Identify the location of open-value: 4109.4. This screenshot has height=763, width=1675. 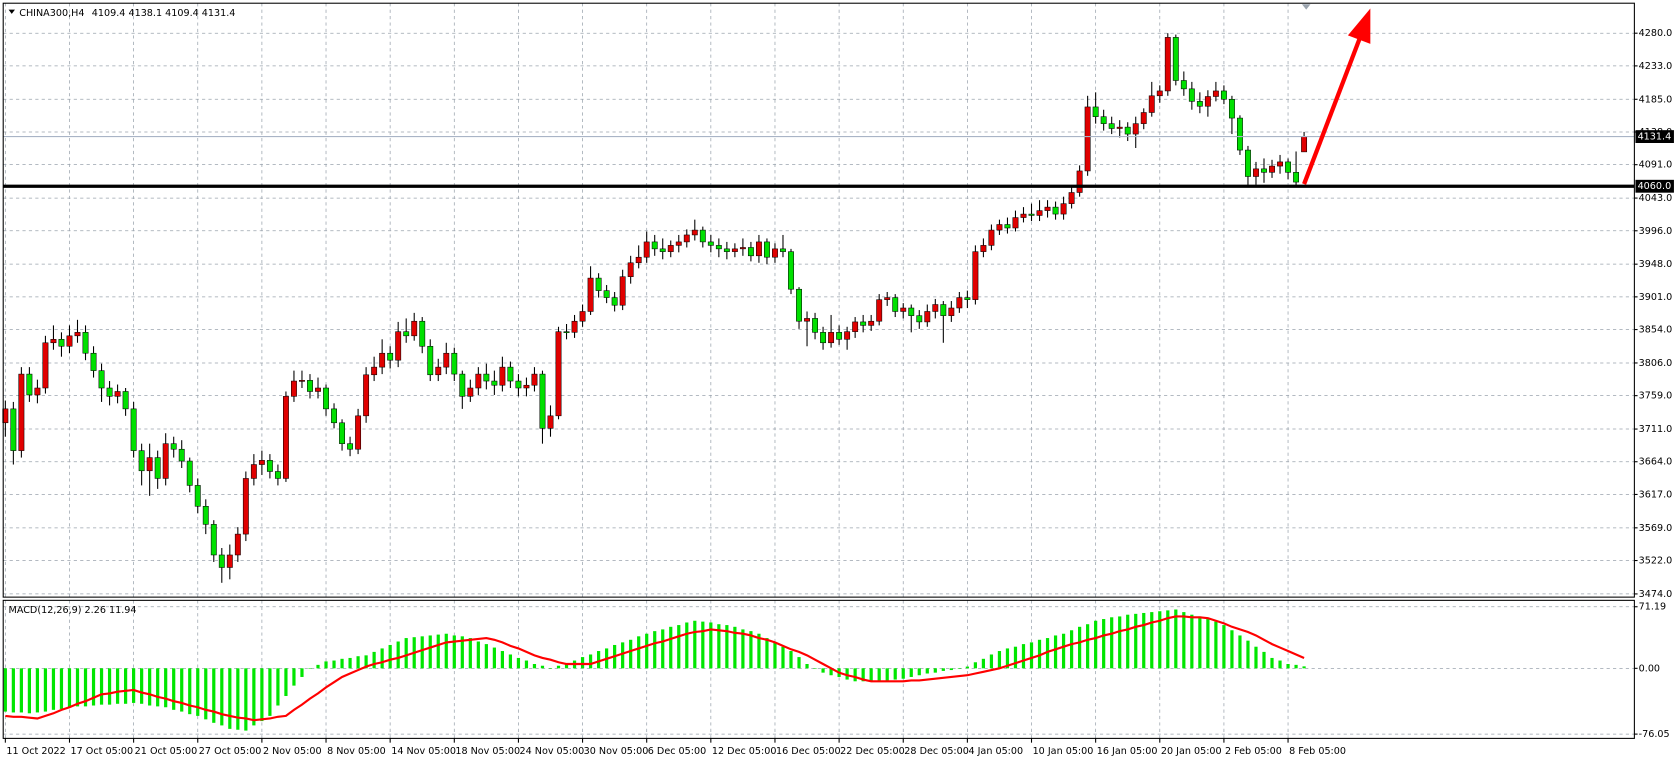
(109, 13).